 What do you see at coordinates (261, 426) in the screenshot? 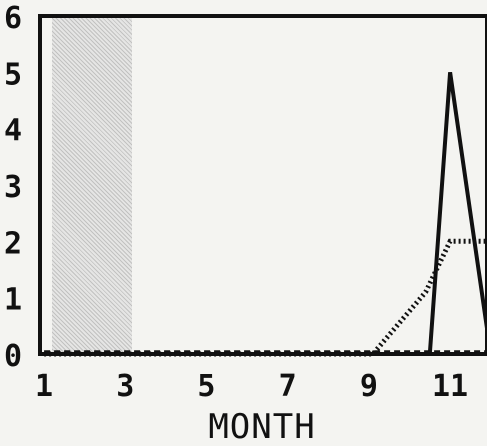
I see `x-axis-title: MONTH` at bounding box center [261, 426].